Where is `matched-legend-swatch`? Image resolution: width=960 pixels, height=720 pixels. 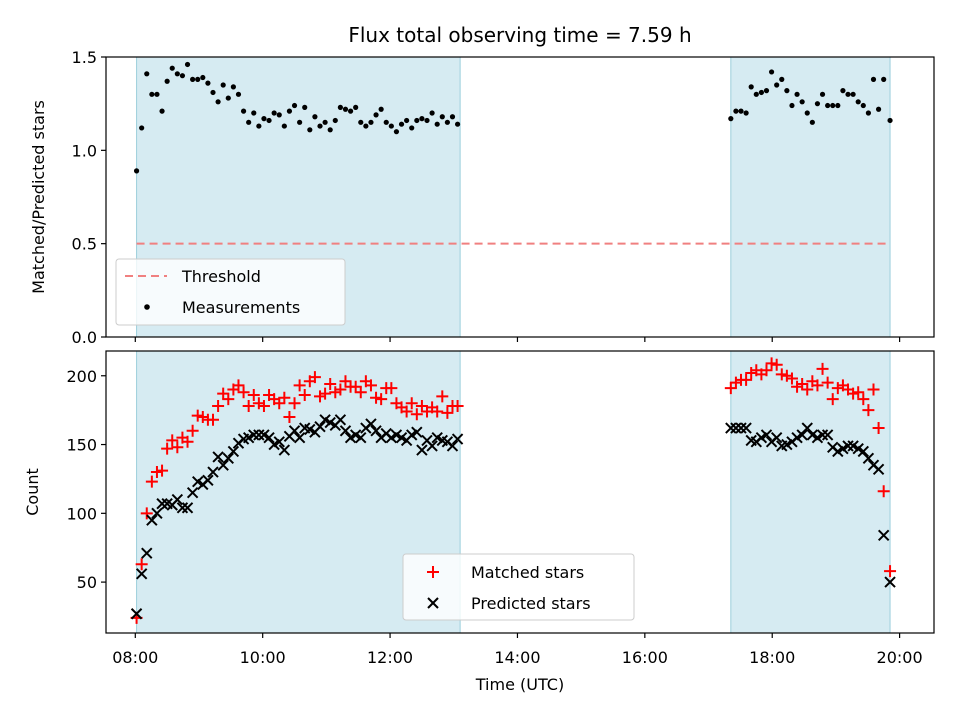 matched-legend-swatch is located at coordinates (433, 572).